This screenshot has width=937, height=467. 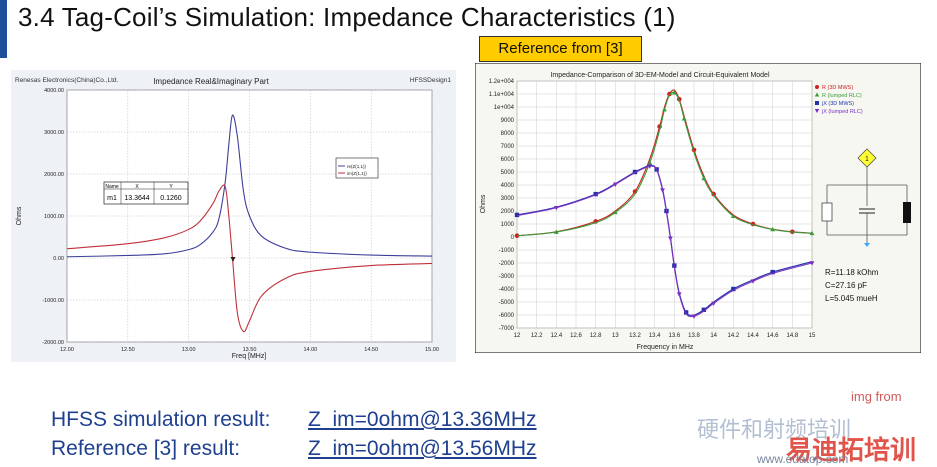 What do you see at coordinates (694, 336) in the screenshot?
I see `ref-x-tick-label: 13.8` at bounding box center [694, 336].